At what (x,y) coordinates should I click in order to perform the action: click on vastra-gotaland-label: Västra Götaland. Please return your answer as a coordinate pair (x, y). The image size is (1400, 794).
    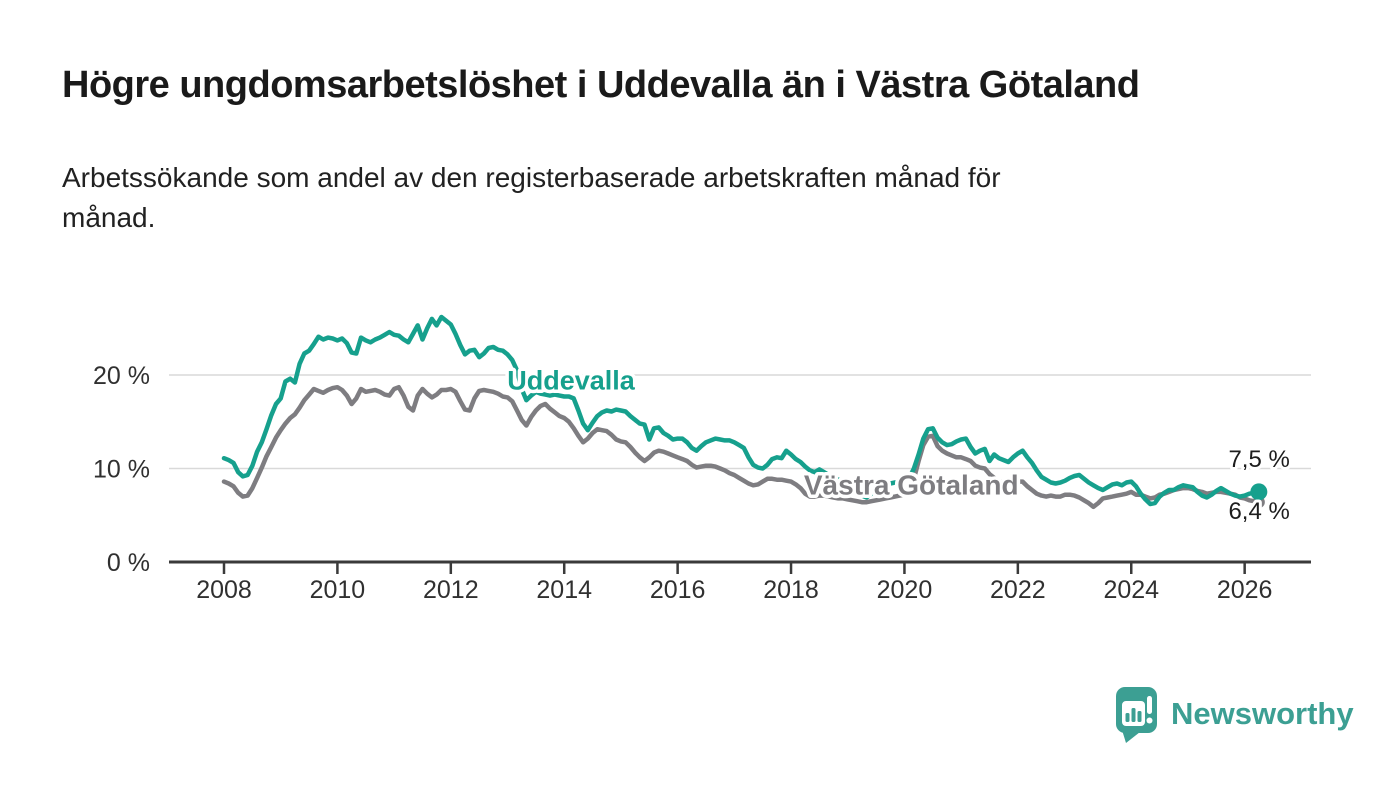
    Looking at the image, I should click on (911, 484).